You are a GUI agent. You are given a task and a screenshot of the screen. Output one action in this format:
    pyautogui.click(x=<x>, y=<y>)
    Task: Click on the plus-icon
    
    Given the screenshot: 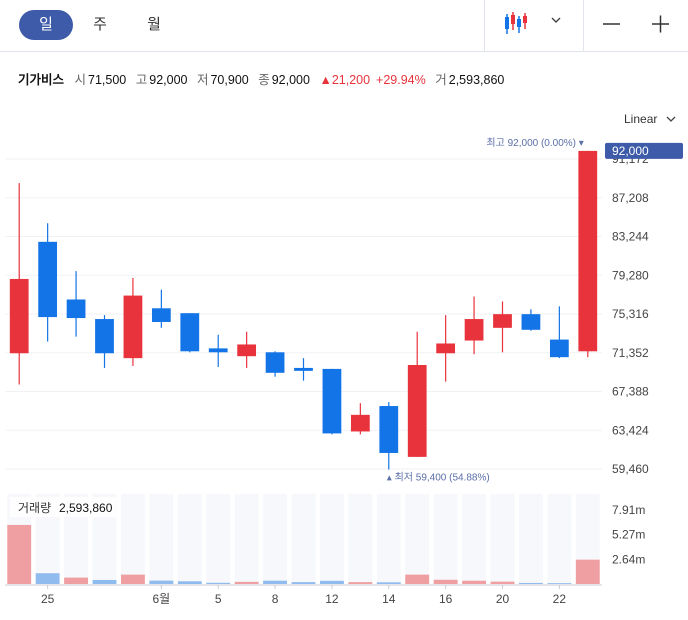 What is the action you would take?
    pyautogui.click(x=660, y=24)
    